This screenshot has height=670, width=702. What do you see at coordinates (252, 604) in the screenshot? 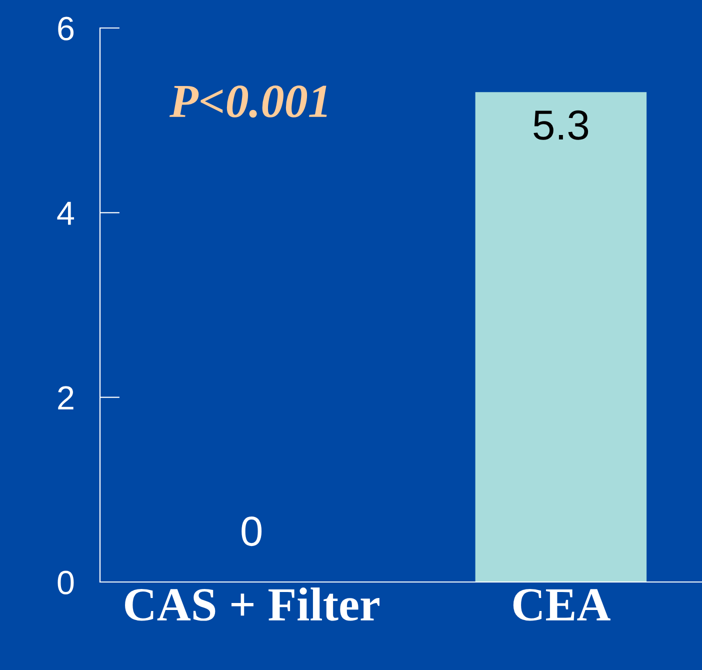
I see `x-tick-label: CAS + Filter` at bounding box center [252, 604].